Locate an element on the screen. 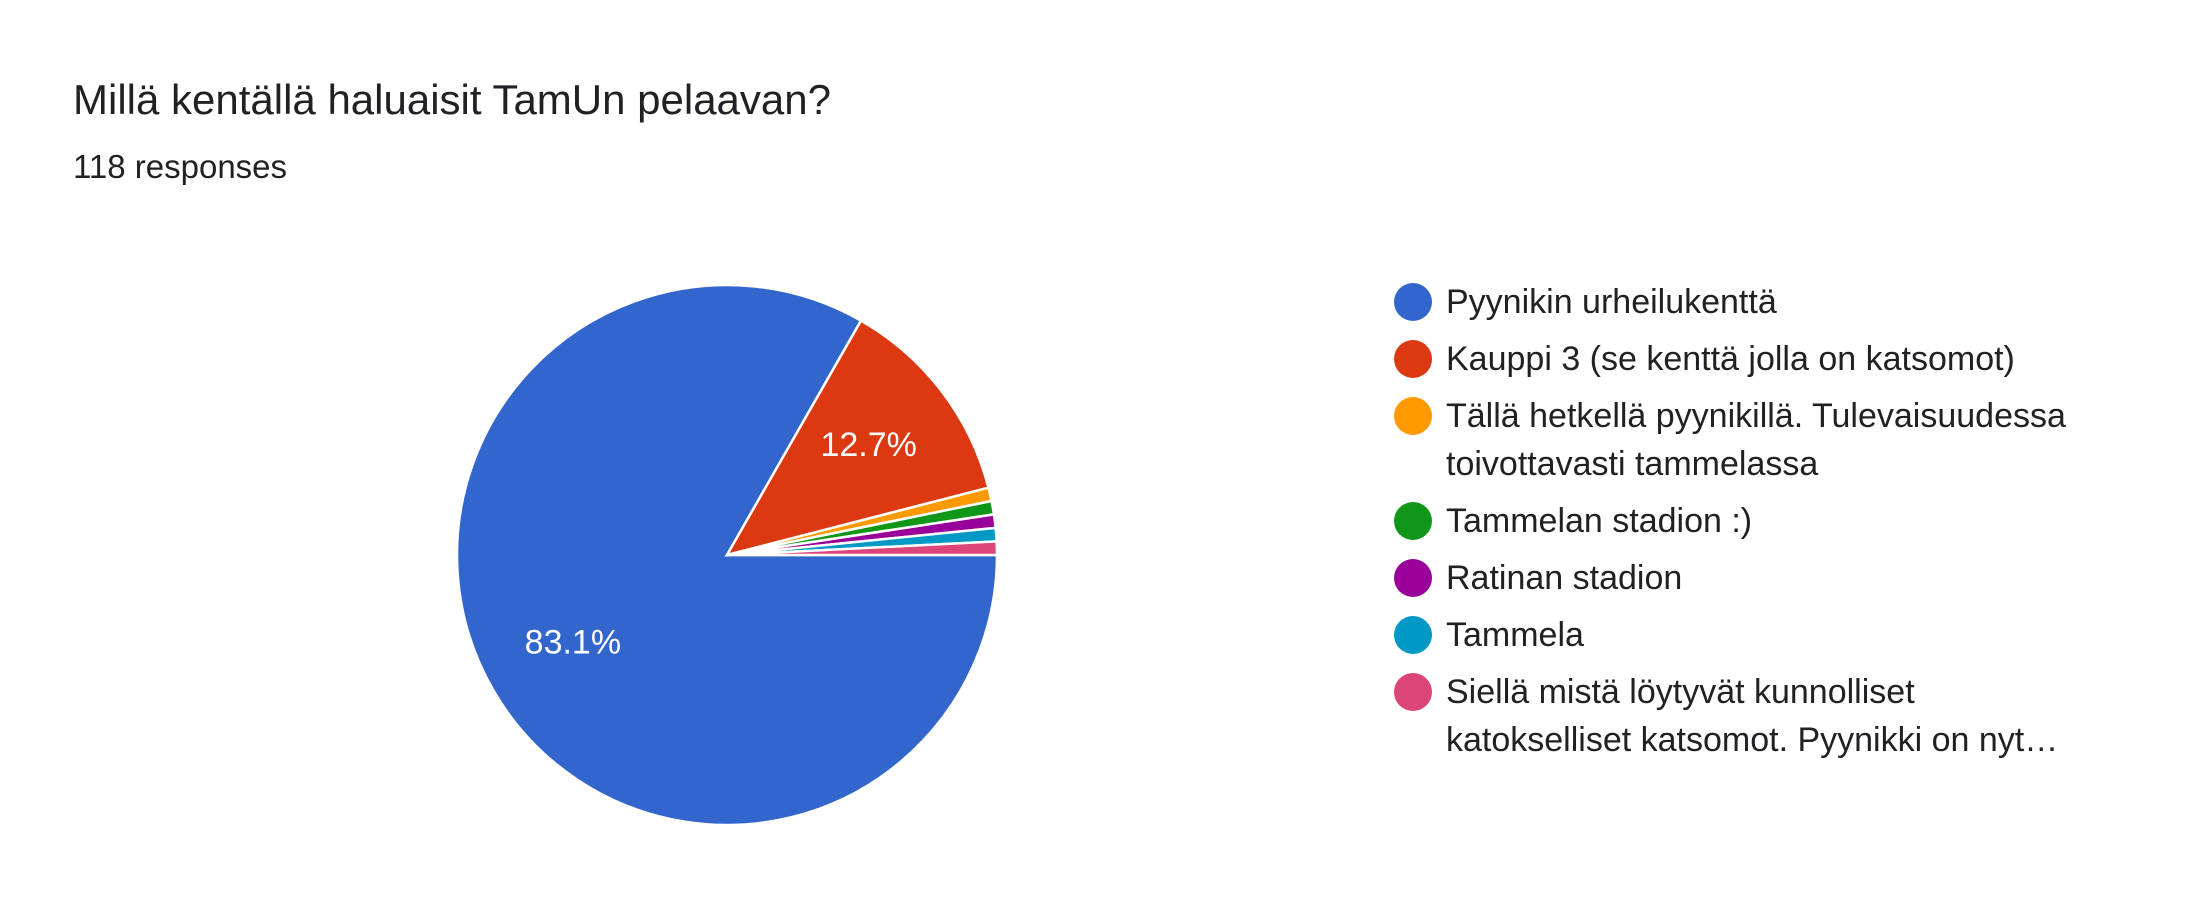  legend-item: Tammelan stadion :) is located at coordinates (1744, 521).